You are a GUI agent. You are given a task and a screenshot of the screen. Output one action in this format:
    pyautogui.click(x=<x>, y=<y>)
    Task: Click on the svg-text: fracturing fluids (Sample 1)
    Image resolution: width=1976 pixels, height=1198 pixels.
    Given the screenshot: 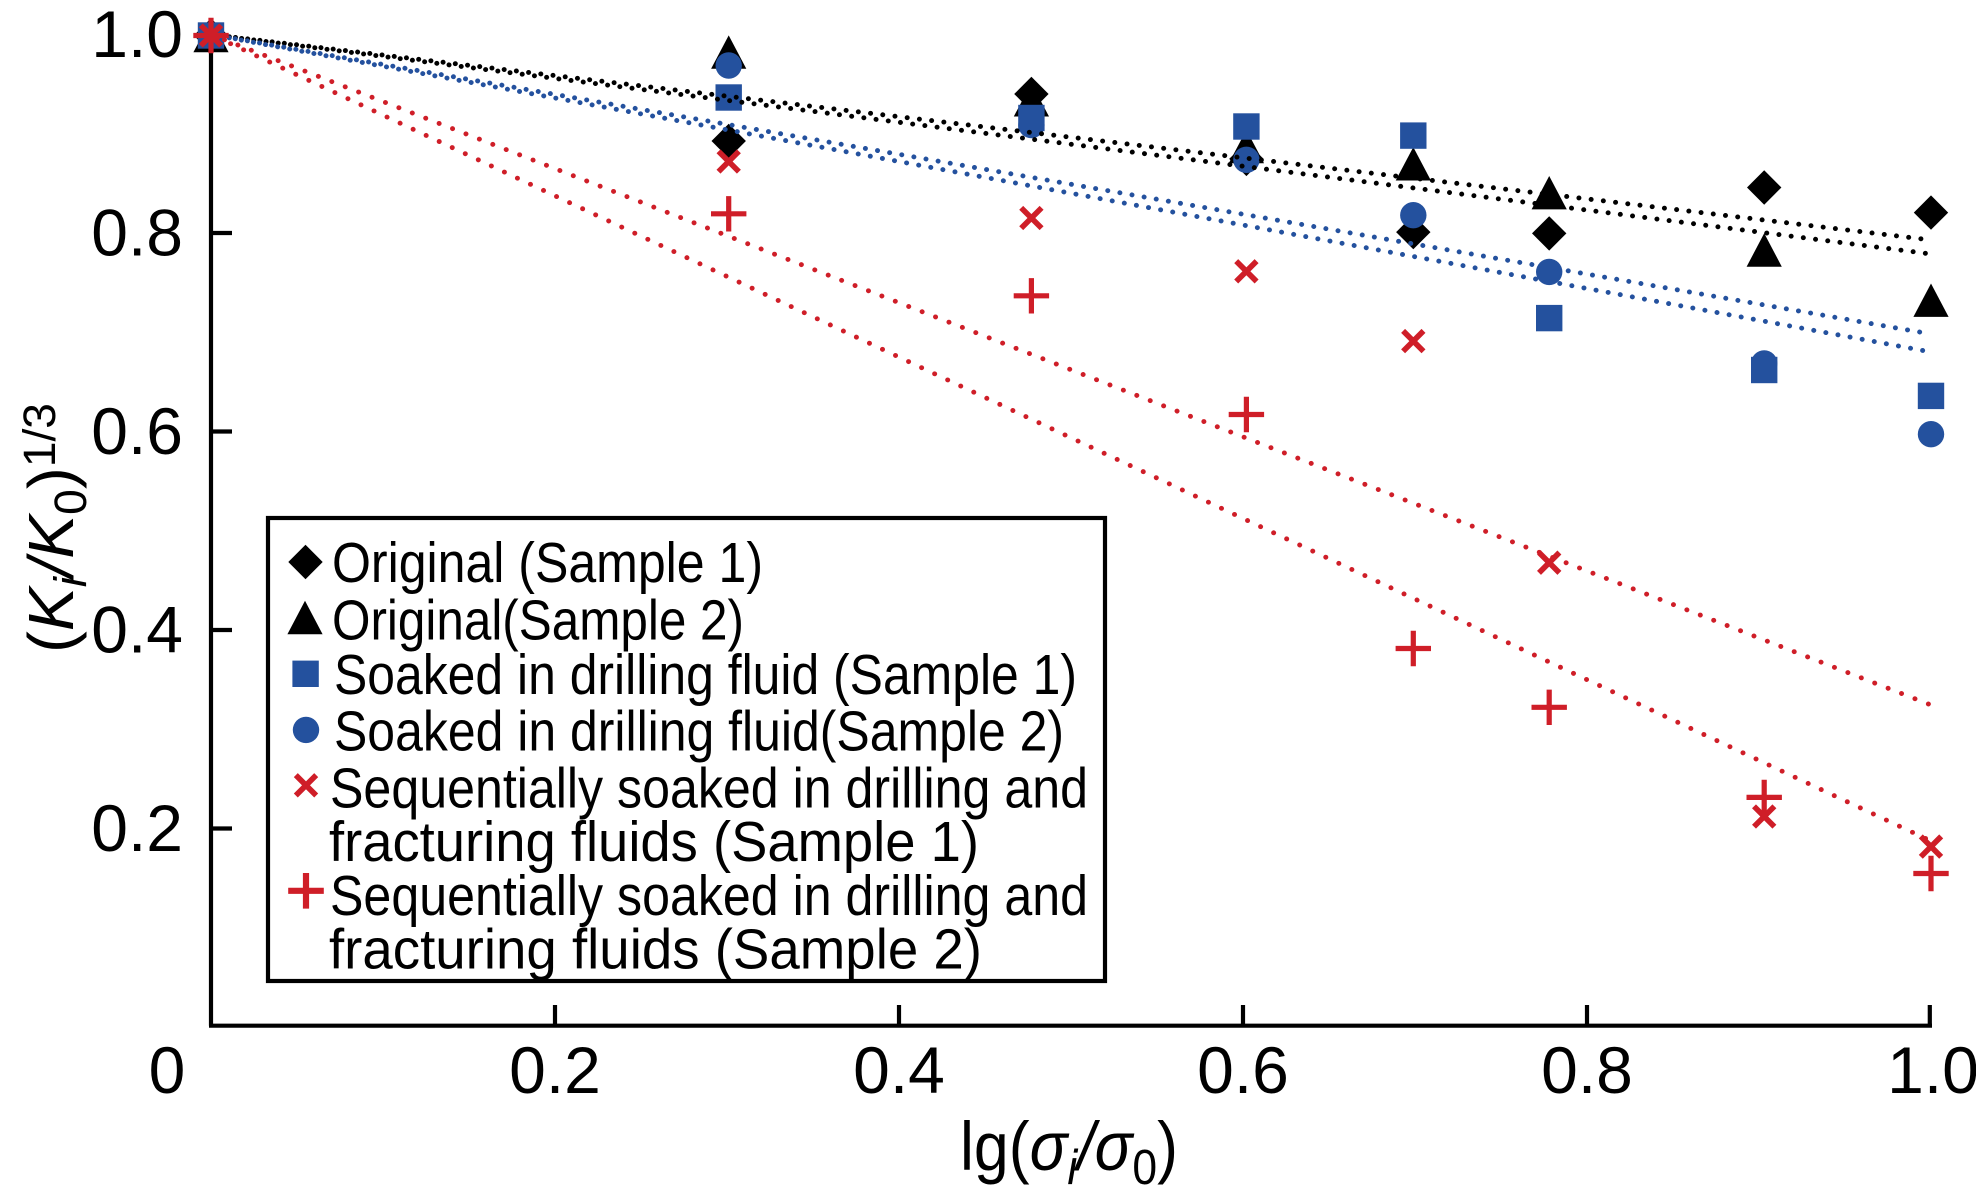 What is the action you would take?
    pyautogui.click(x=654, y=842)
    